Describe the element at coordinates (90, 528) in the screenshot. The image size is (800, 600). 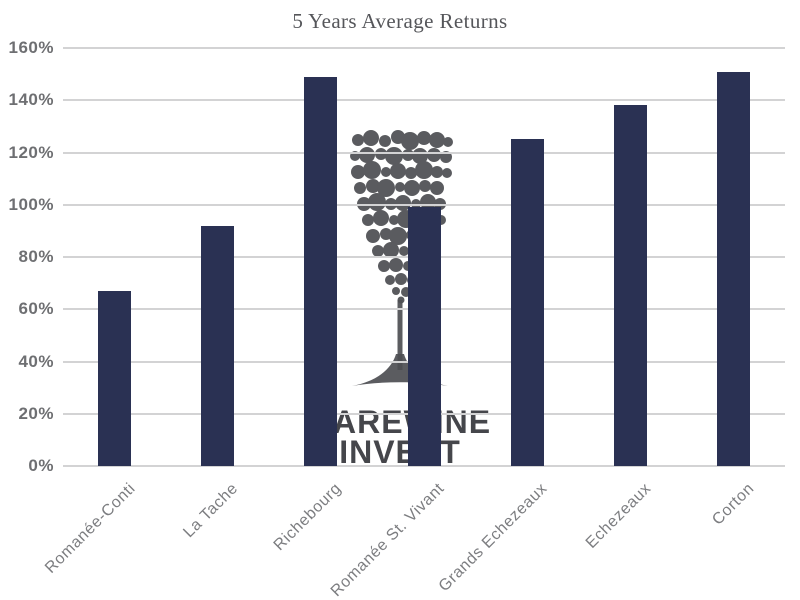
I see `x-category-label: Romanée-Conti` at that location.